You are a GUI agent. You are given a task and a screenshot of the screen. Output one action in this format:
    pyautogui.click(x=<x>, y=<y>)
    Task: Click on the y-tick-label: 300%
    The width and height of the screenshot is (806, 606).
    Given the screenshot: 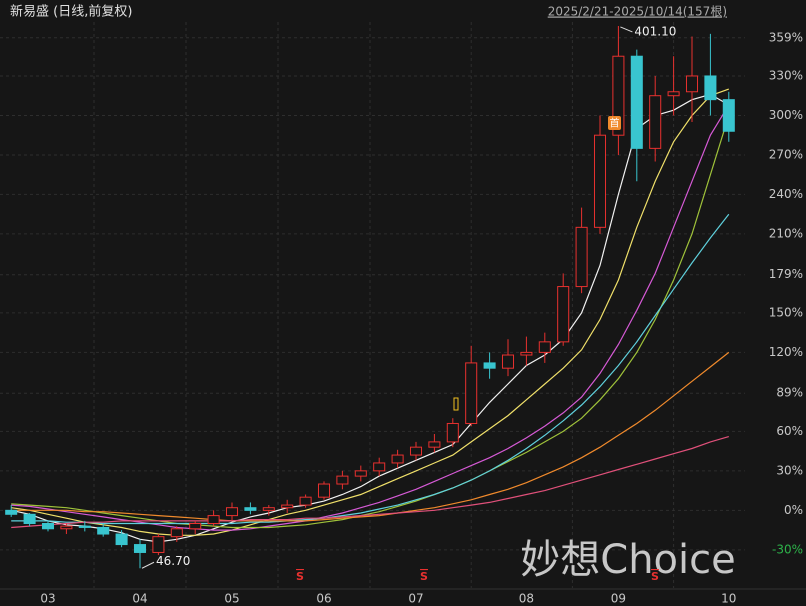 What is the action you would take?
    pyautogui.click(x=786, y=115)
    